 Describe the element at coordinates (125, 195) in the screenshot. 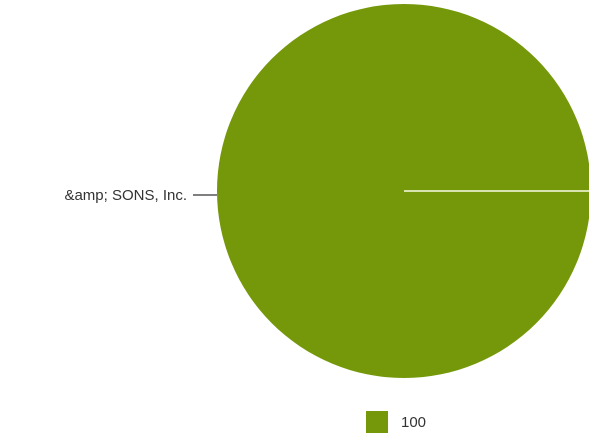

I see `slice-label: &amp; SONS, Inc.` at that location.